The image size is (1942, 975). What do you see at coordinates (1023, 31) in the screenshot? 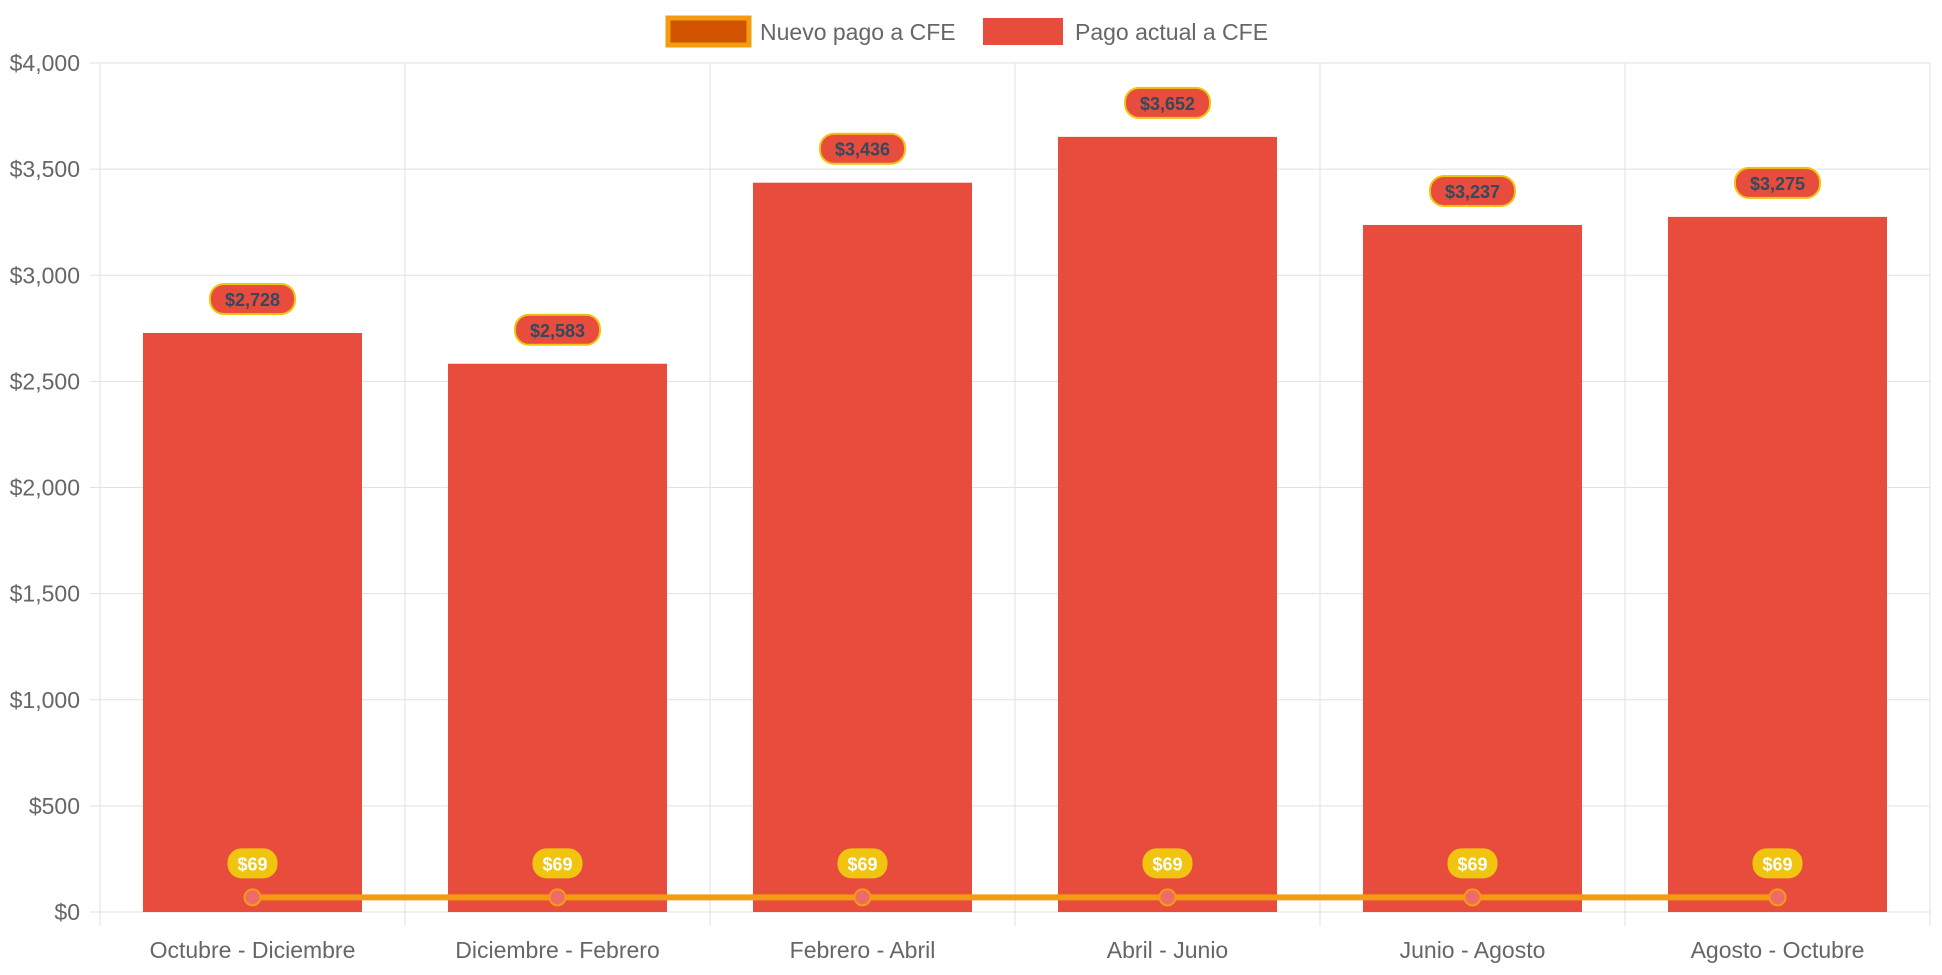
I see `legend-swatch-pago-actual` at bounding box center [1023, 31].